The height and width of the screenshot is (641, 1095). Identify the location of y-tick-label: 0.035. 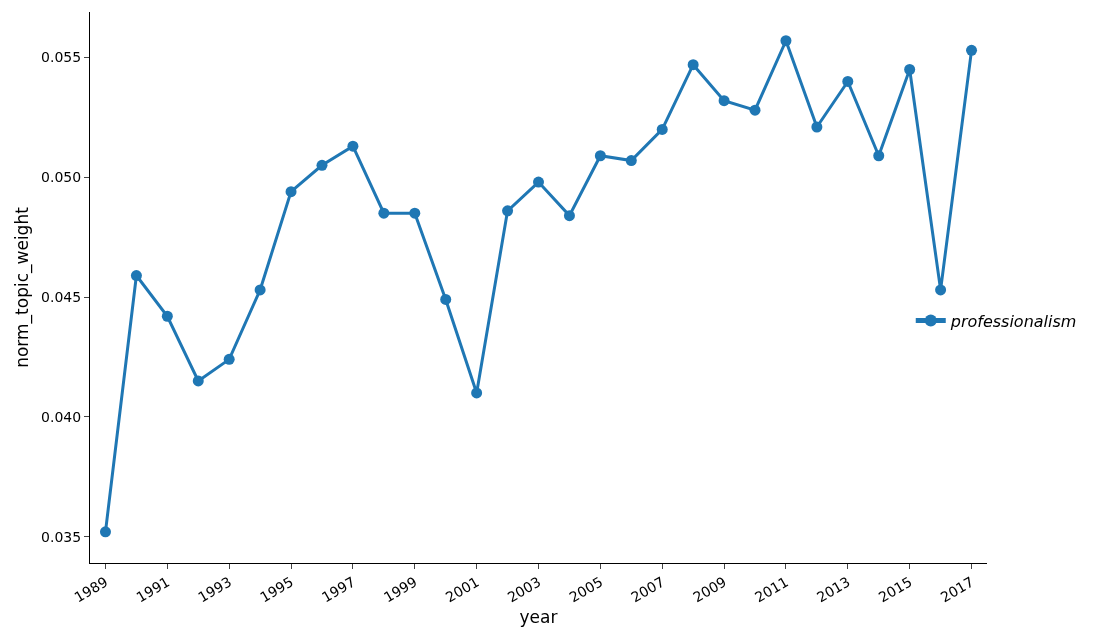
(61, 536).